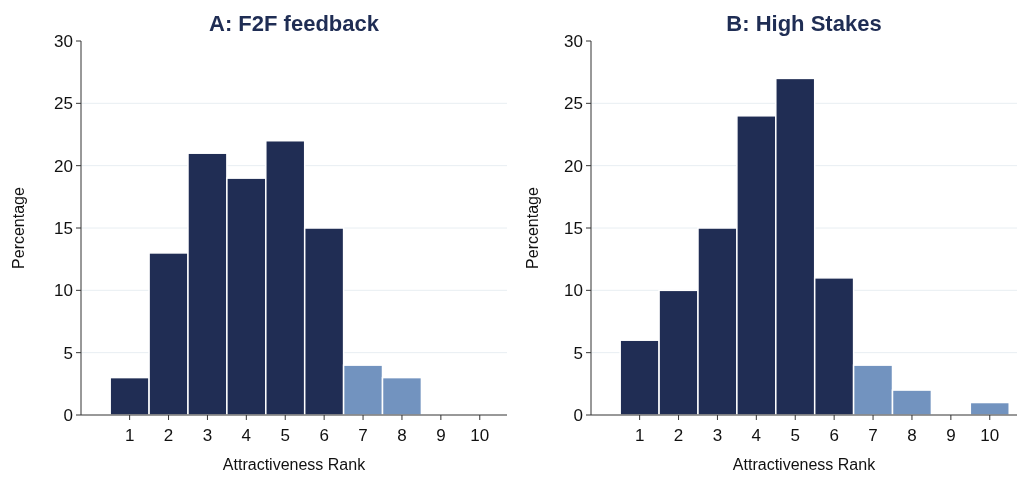  Describe the element at coordinates (804, 23) in the screenshot. I see `chart-title: B: High Stakes` at that location.